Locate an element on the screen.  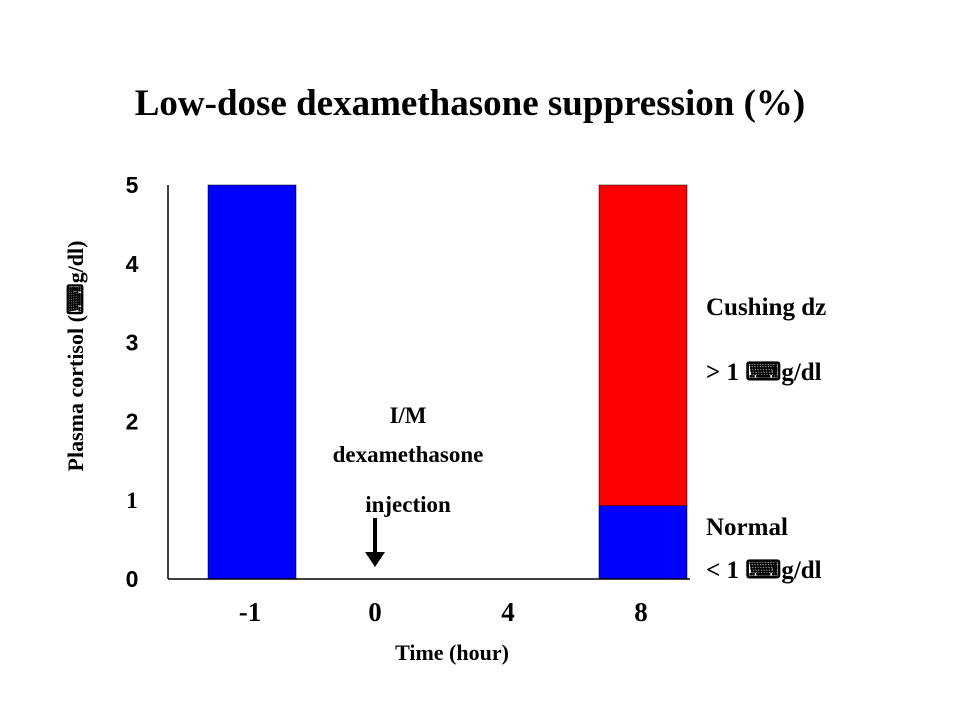
chart-title: Low-dose dexamethasone suppression (%) is located at coordinates (470, 103).